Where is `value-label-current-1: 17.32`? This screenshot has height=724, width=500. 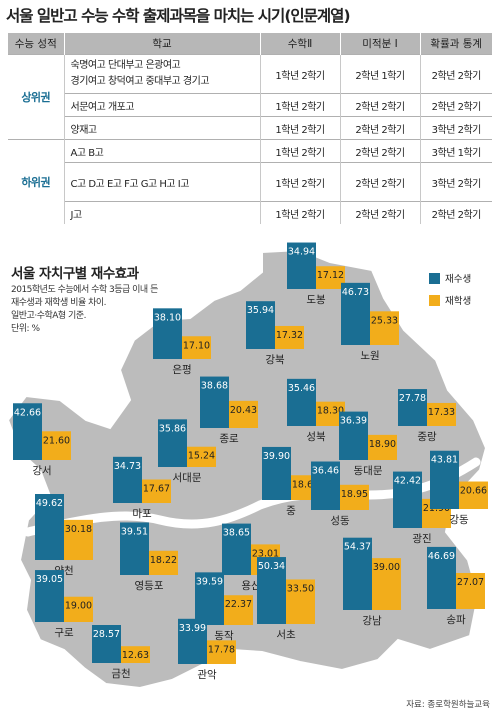
value-label-current-1: 17.32 is located at coordinates (289, 335).